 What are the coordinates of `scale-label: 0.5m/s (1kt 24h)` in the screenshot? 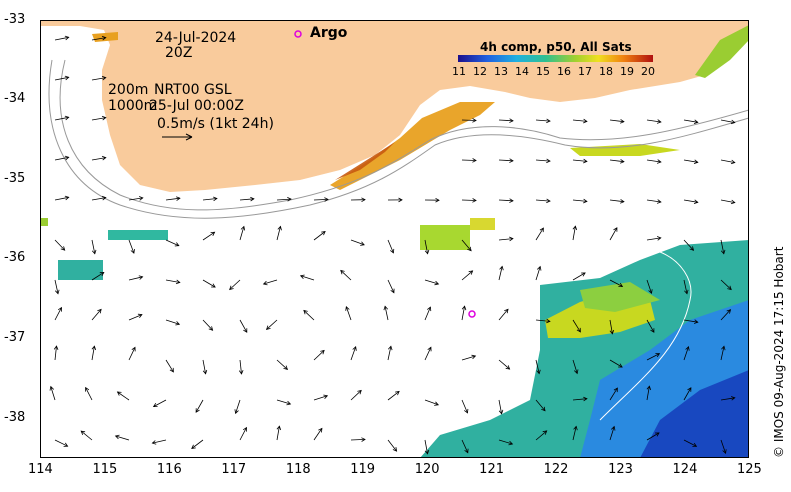 It's located at (215, 124).